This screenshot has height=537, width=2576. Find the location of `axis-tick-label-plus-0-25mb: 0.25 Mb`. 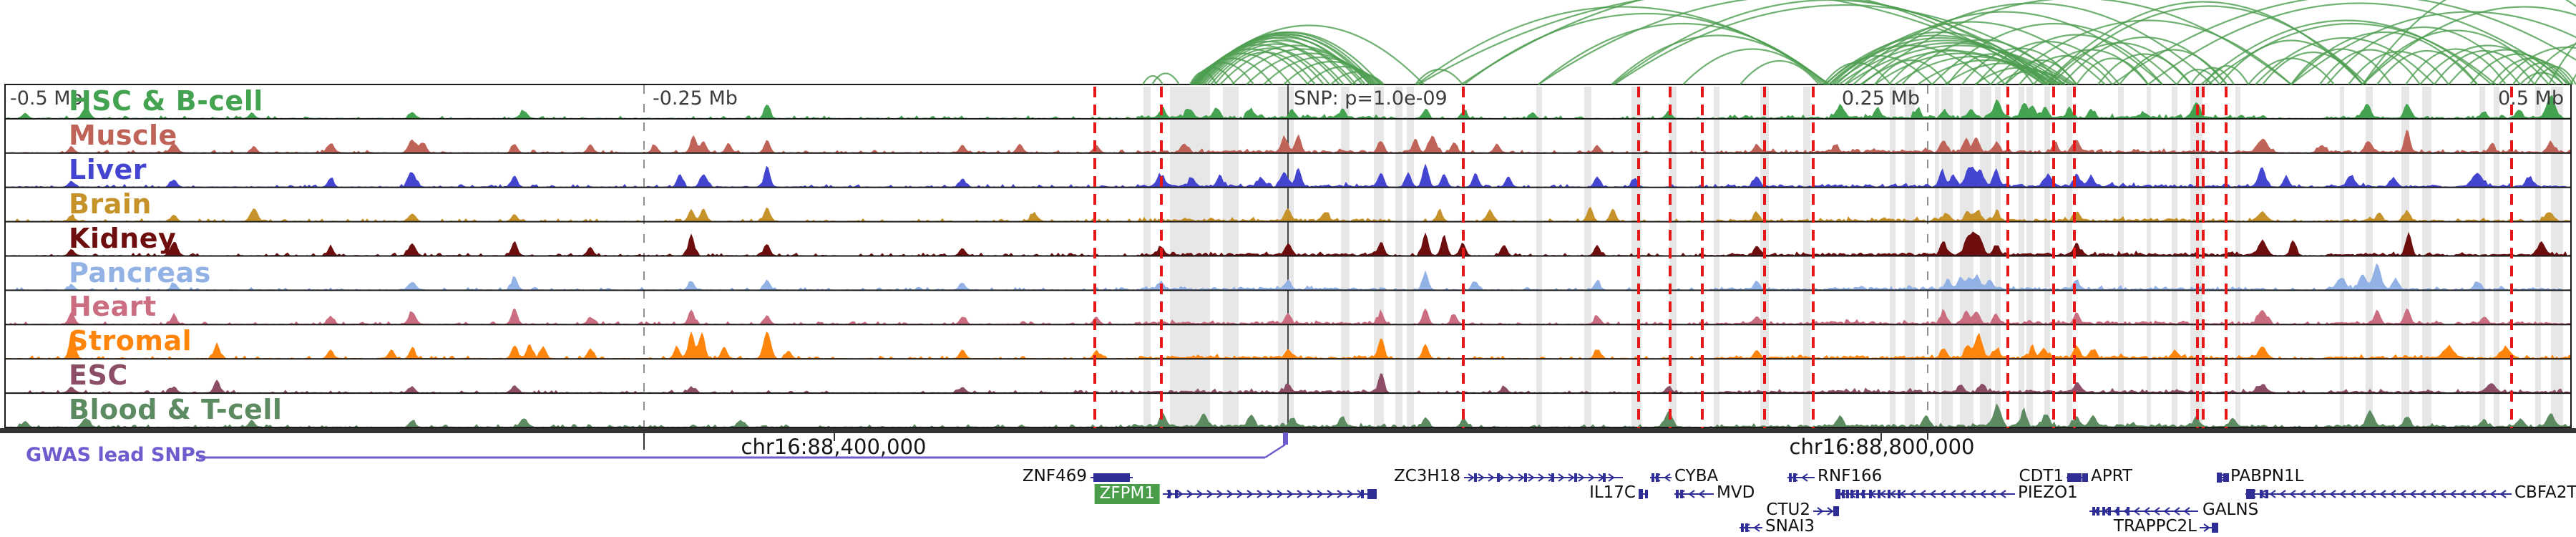

axis-tick-label-plus-0-25mb: 0.25 Mb is located at coordinates (1881, 98).